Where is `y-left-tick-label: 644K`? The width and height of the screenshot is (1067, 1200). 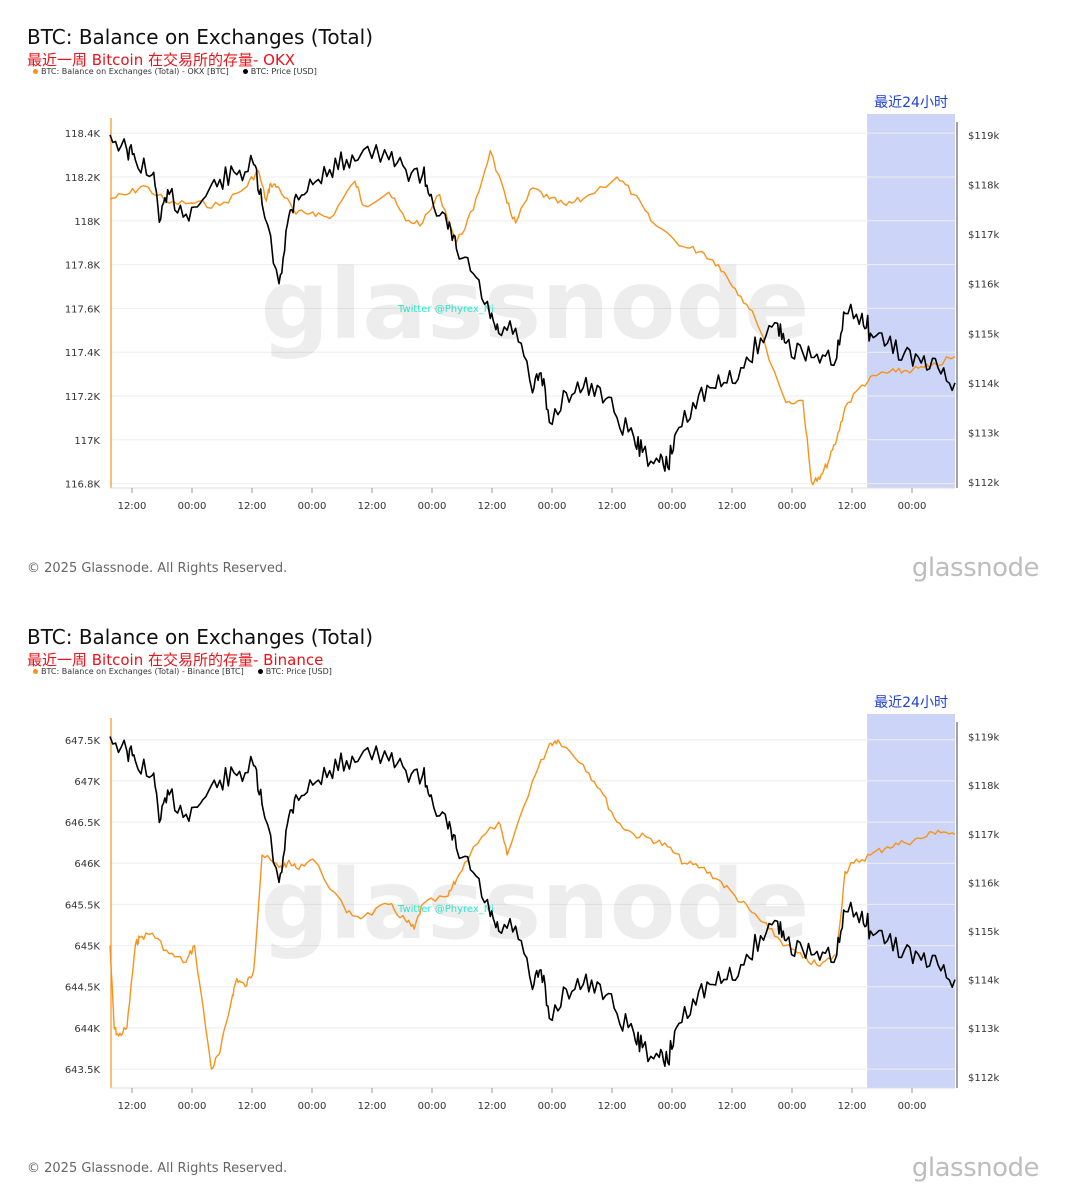
y-left-tick-label: 644K is located at coordinates (87, 1029).